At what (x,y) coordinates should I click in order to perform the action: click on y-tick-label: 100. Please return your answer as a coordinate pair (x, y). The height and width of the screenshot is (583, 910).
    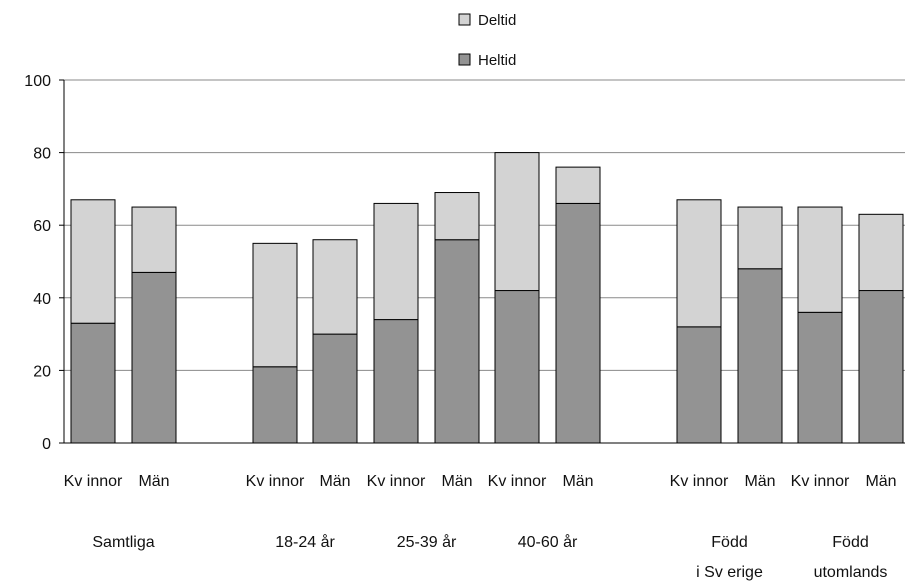
    Looking at the image, I should click on (37, 81).